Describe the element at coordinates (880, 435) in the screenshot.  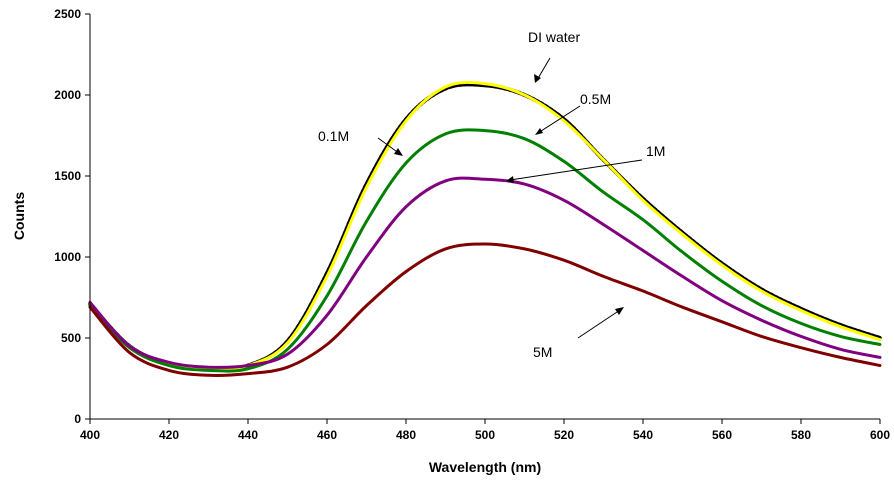
I see `x-tick-label: 600` at that location.